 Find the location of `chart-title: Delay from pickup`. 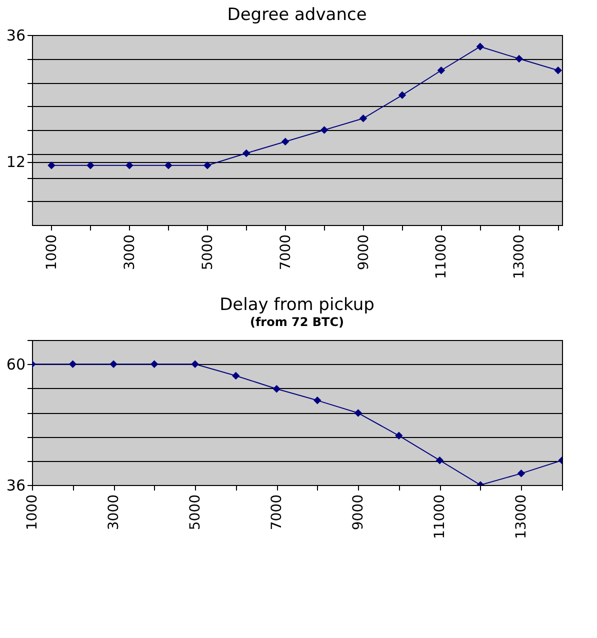

chart-title: Delay from pickup is located at coordinates (297, 305).